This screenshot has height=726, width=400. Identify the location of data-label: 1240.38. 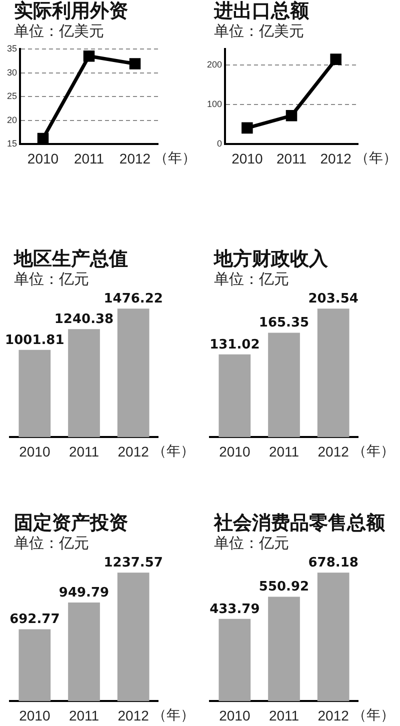
(84, 320).